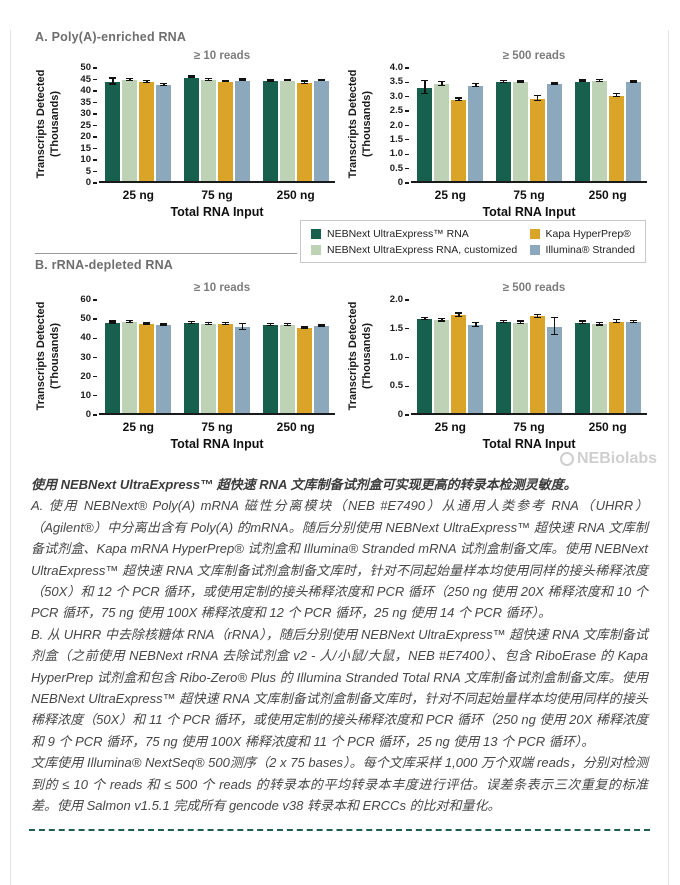 Image resolution: width=680 pixels, height=885 pixels. I want to click on y-axis-ticks: 0 10 20 30 40 50 60, so click(82, 357).